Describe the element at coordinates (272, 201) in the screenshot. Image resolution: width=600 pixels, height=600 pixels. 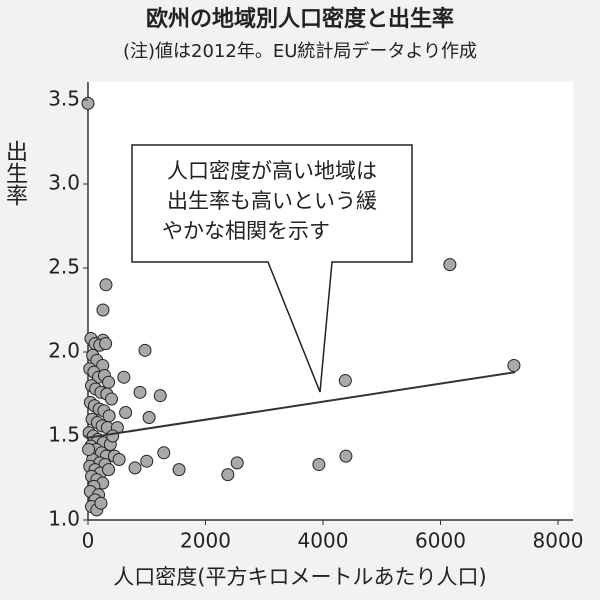
I see `annotation-line: 出生率も高いという緩` at that location.